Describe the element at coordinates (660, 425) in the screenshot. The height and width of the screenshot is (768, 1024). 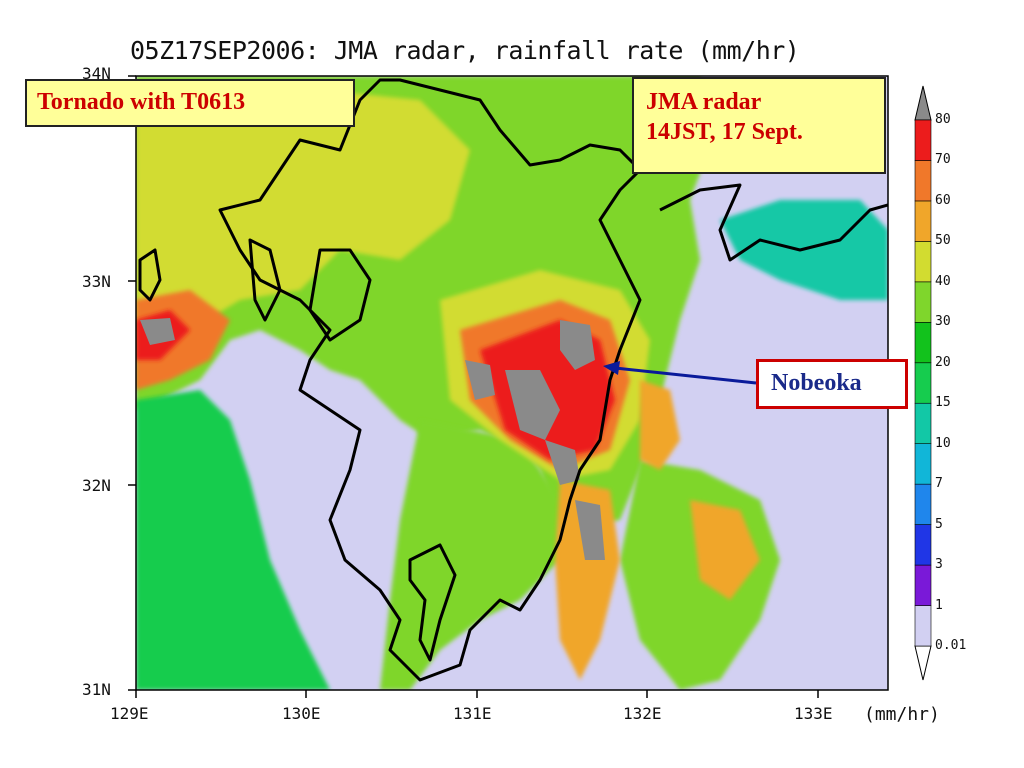
I see `rain-area-heavy-east` at that location.